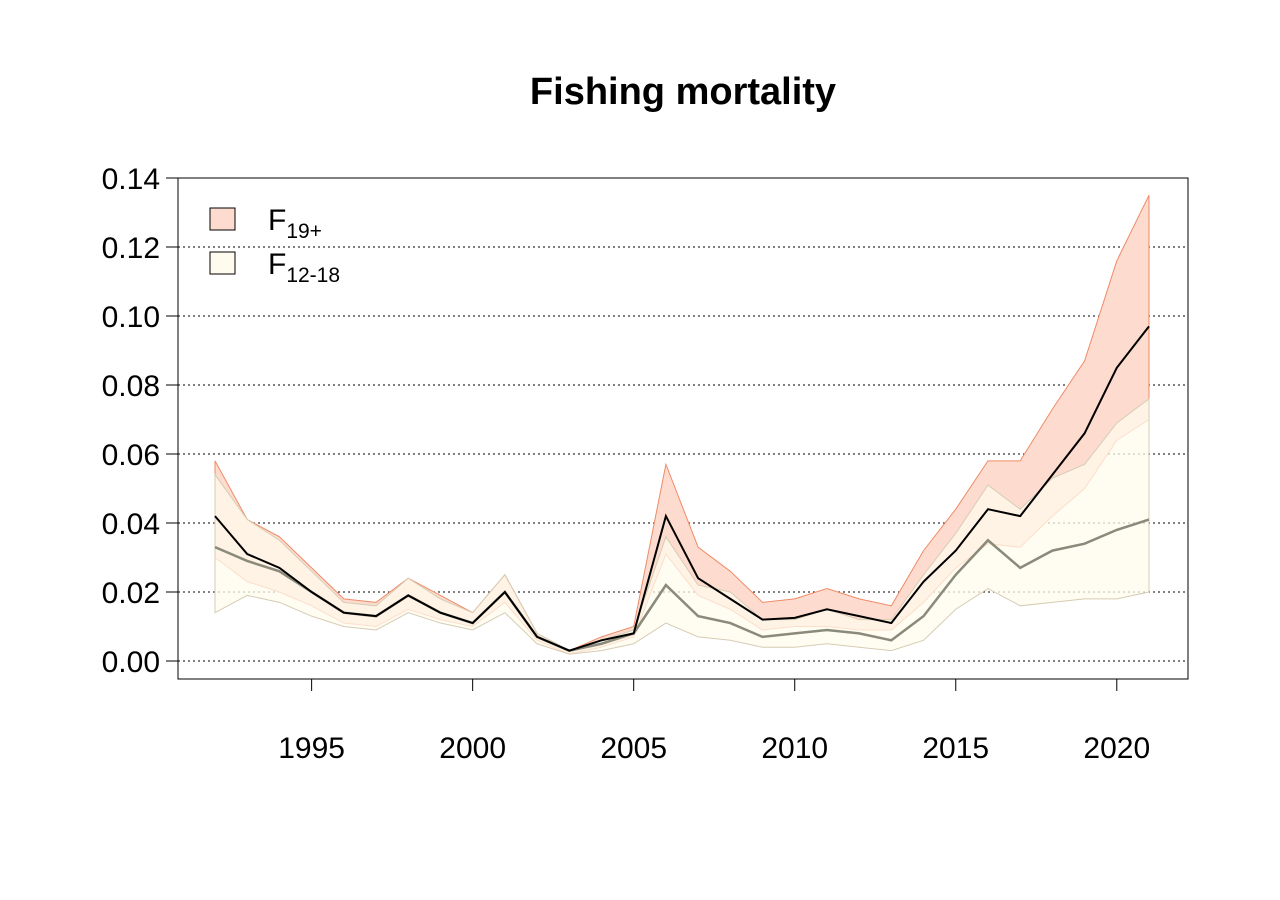 This screenshot has height=900, width=1280. What do you see at coordinates (683, 92) in the screenshot?
I see `chart-title: Fishing mortality` at bounding box center [683, 92].